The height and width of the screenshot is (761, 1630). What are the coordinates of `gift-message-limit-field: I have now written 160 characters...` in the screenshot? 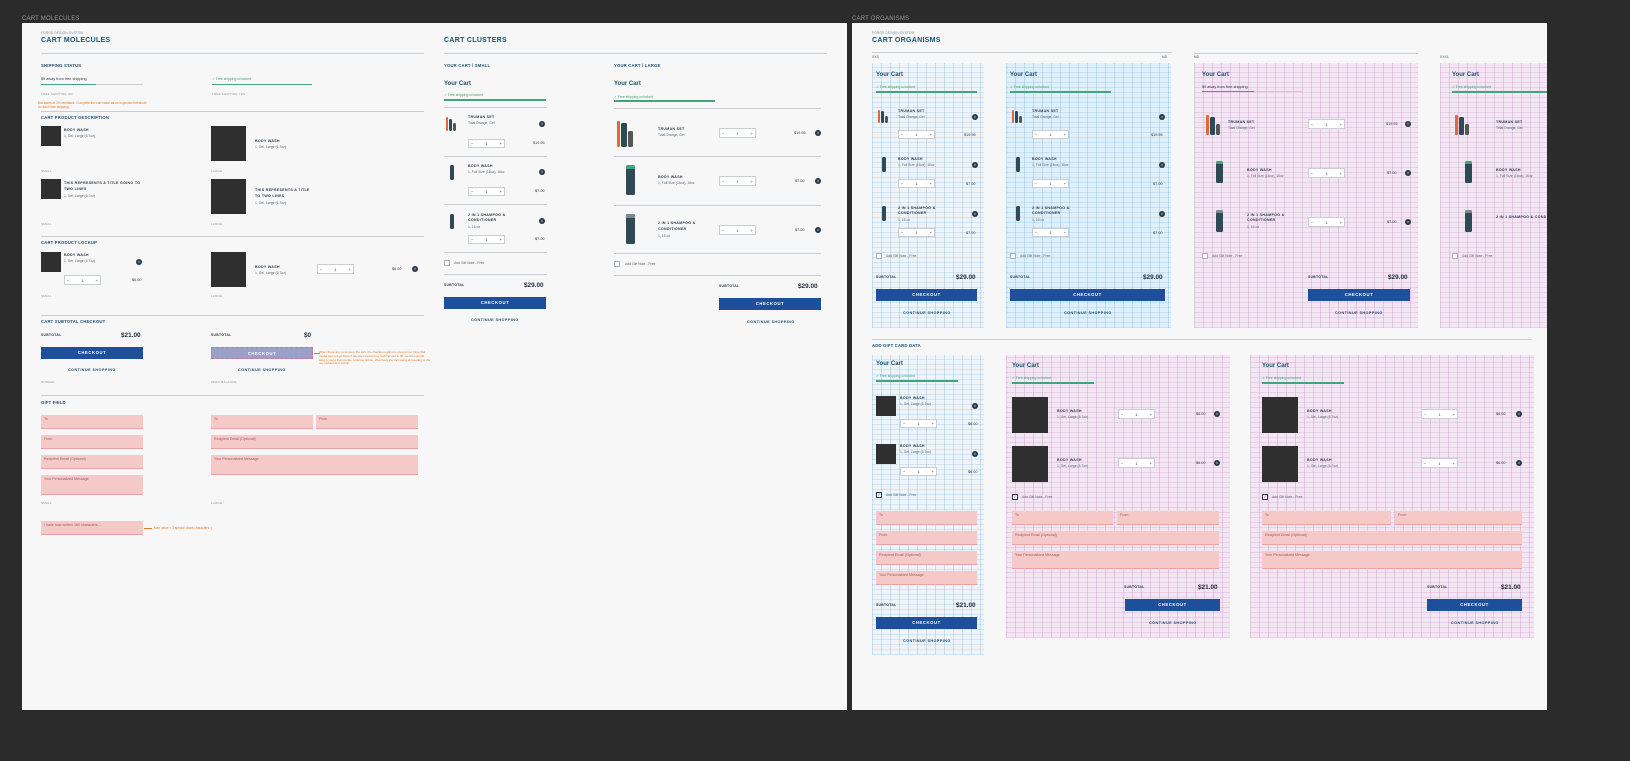 It's located at (92, 528).